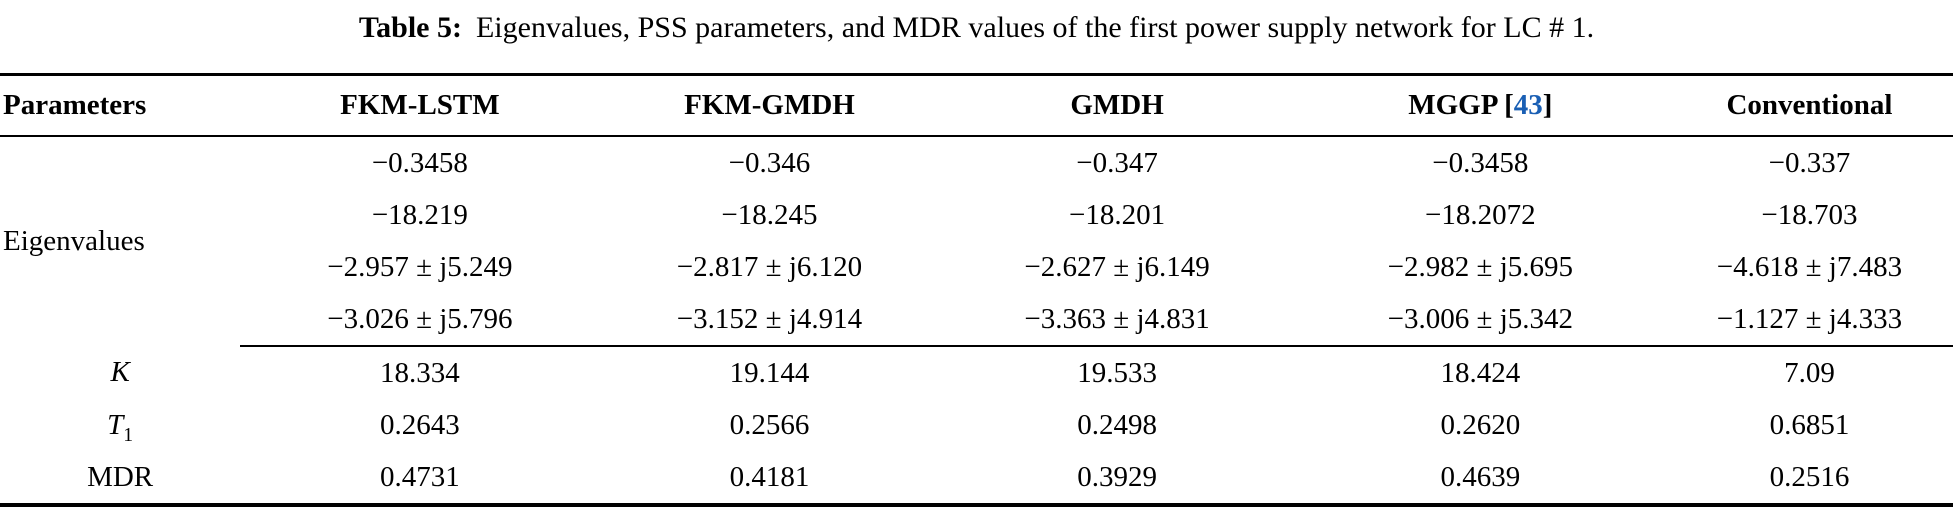 The image size is (1953, 514). I want to click on cell-eig3-fkm-lstm: −2.957 ± j5.249, so click(420, 266).